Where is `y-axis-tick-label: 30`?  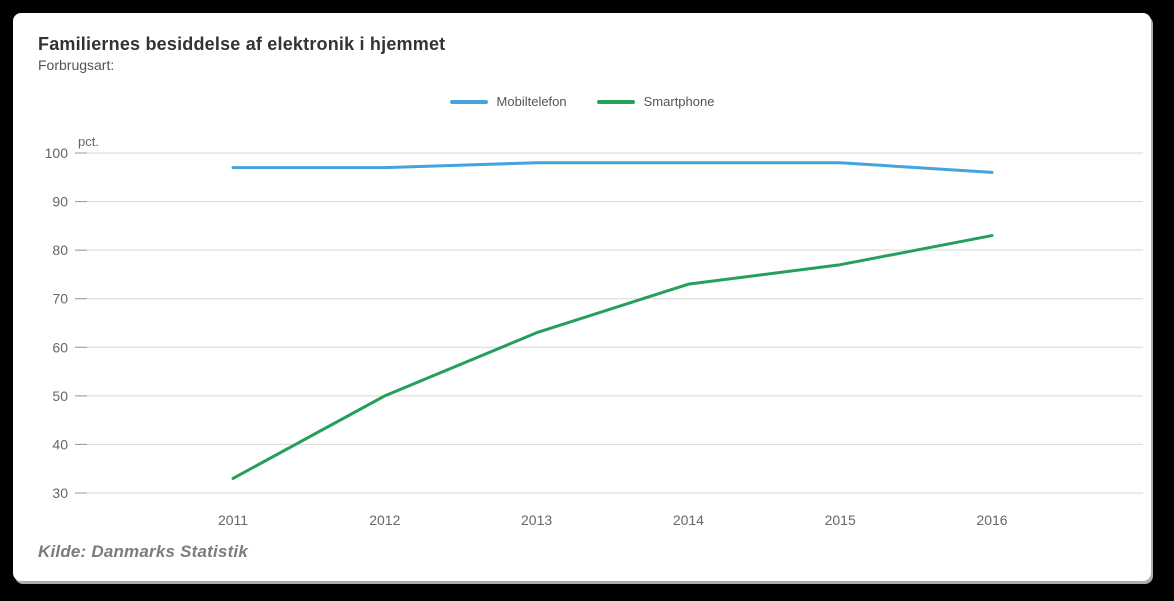
y-axis-tick-label: 30 is located at coordinates (60, 493).